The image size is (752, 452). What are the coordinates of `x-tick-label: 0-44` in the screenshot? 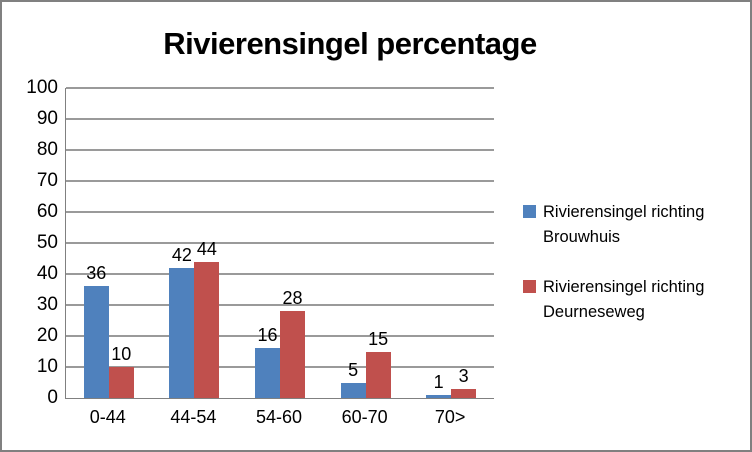 It's located at (107, 417).